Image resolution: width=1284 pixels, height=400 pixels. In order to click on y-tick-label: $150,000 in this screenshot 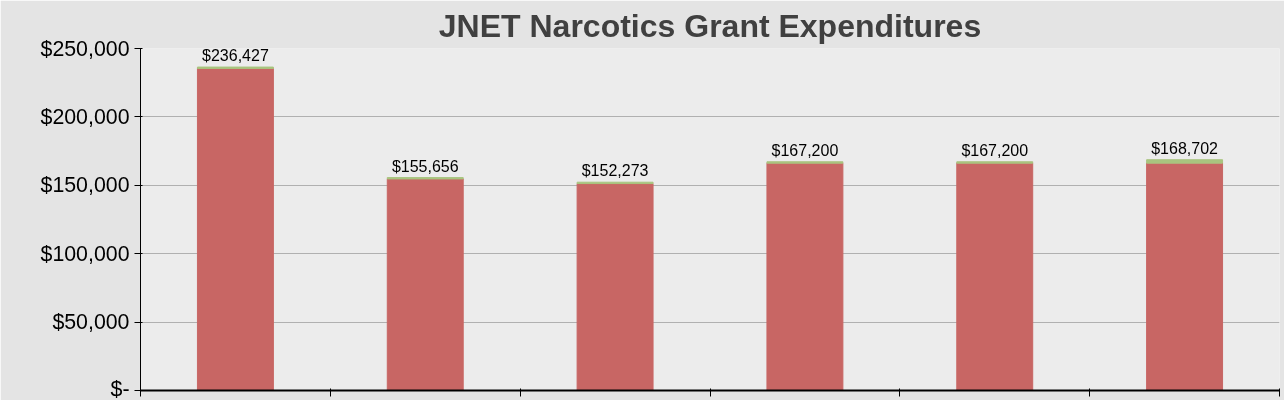, I will do `click(85, 185)`.